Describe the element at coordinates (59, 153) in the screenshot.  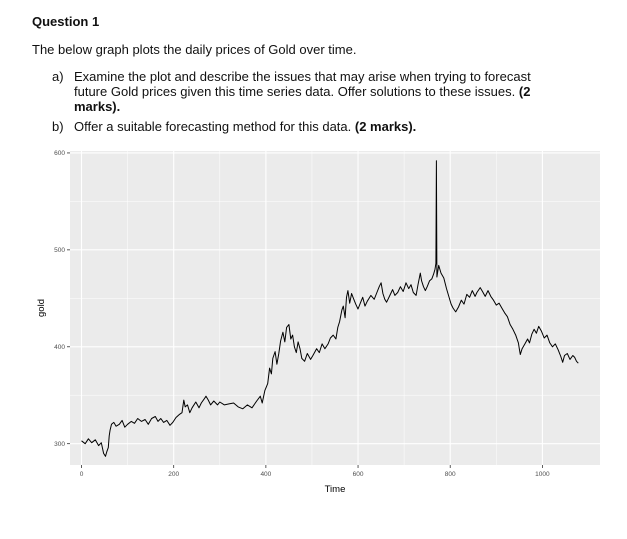
I see `y-tick-label: 600` at that location.